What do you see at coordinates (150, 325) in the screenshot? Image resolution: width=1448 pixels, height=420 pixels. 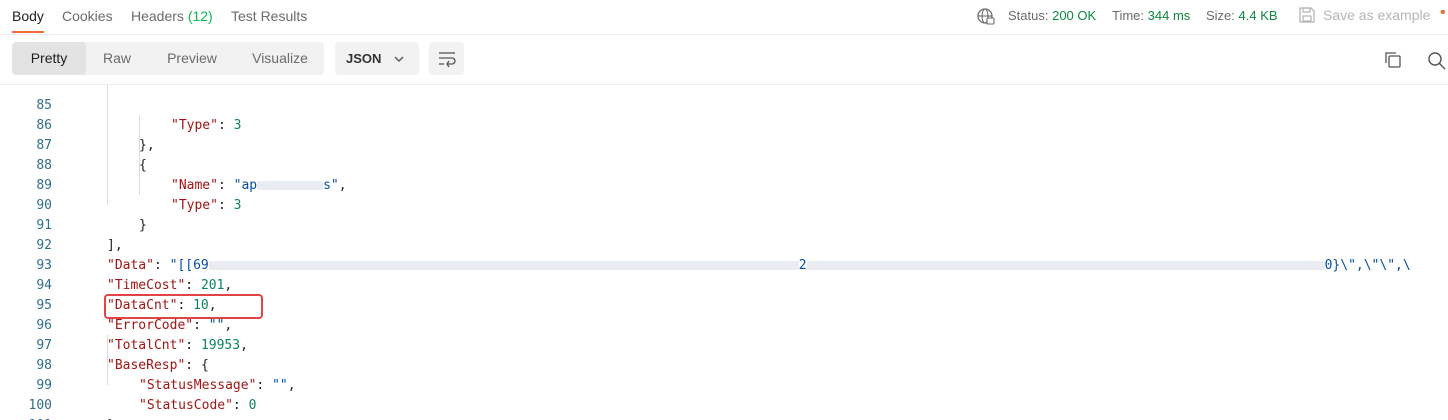 I see `json-key: "ErrorCode"` at bounding box center [150, 325].